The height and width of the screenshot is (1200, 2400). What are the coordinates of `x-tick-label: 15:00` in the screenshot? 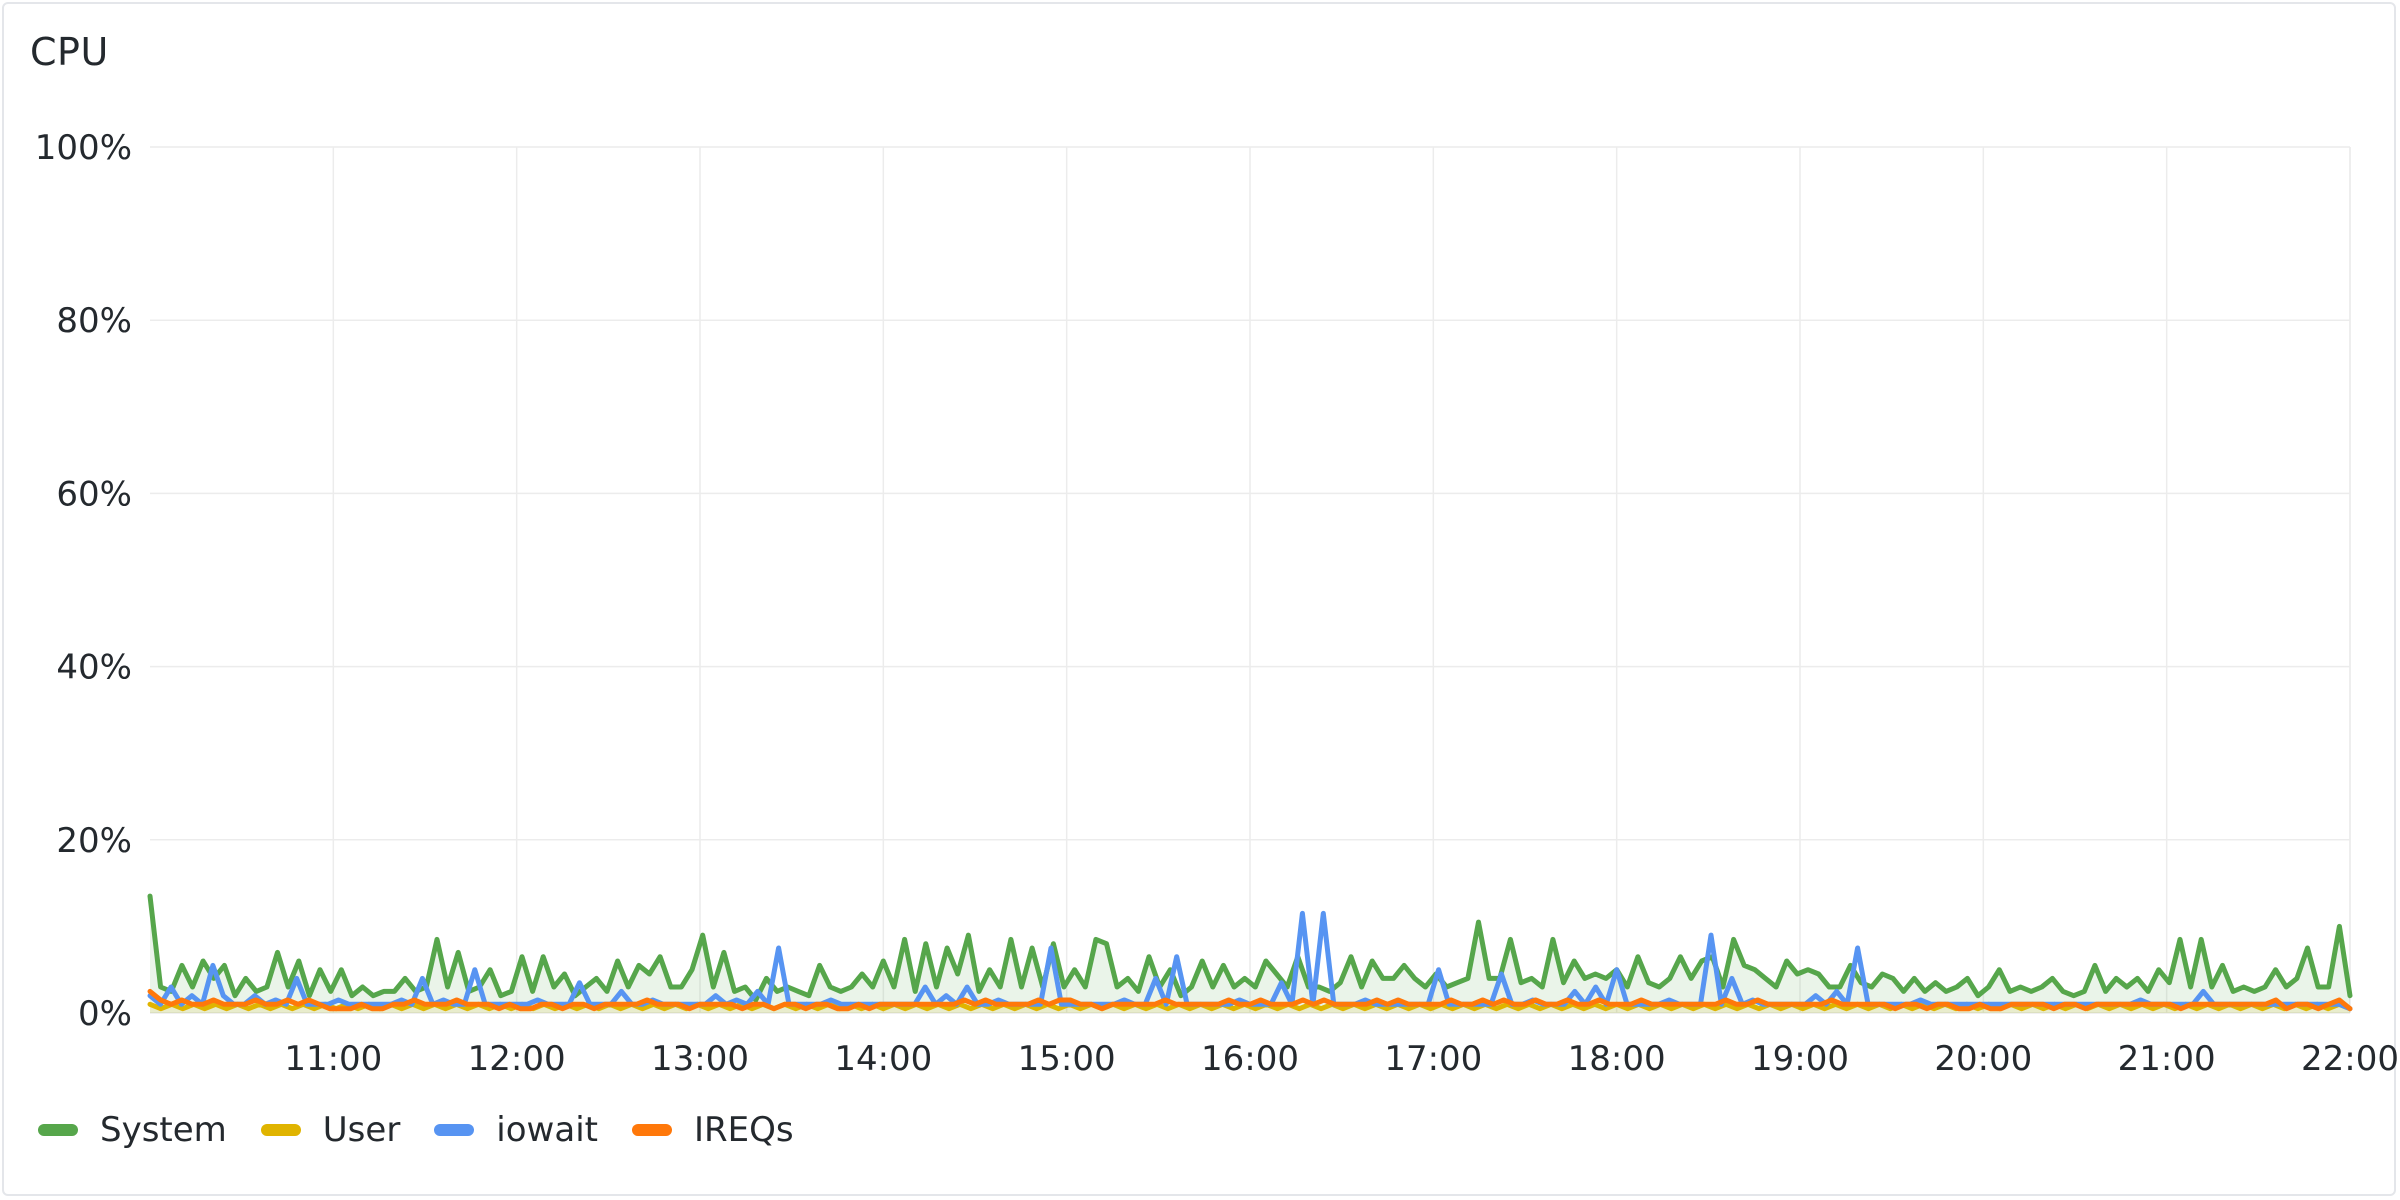 It's located at (1067, 1059).